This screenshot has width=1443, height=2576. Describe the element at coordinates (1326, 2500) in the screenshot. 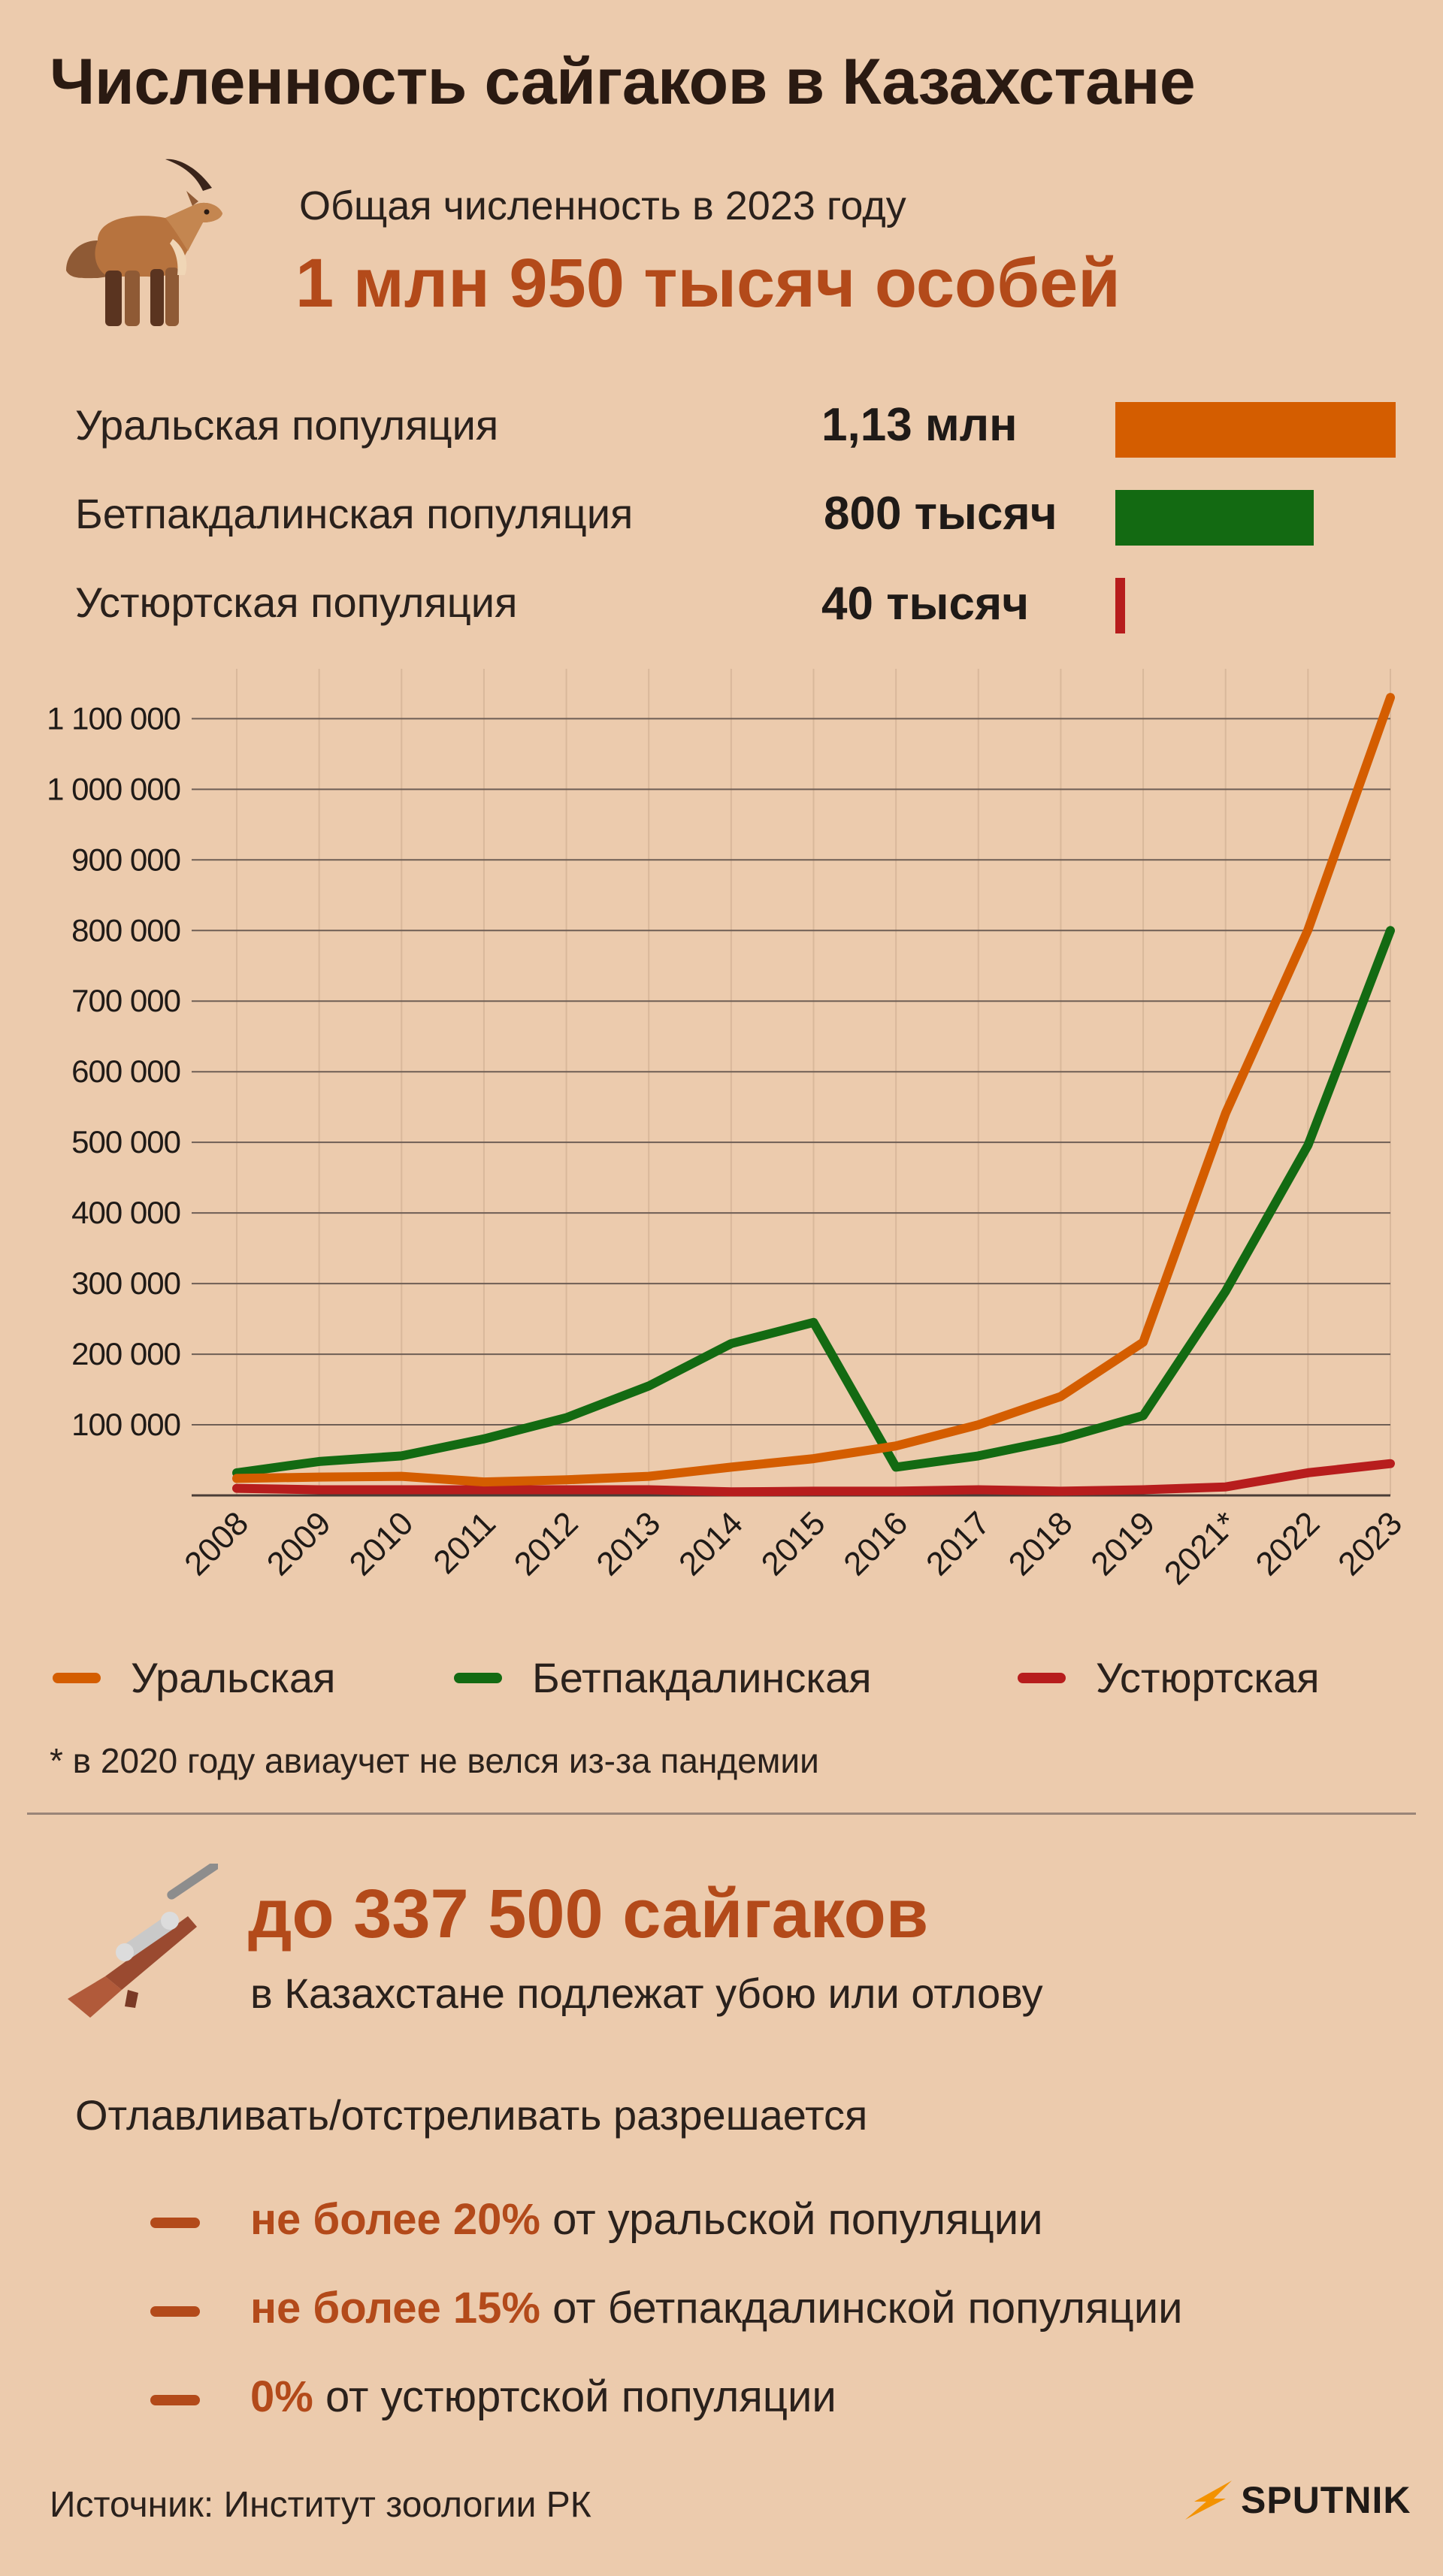

I see `sputnik-logo-text: SPUTNIK` at that location.